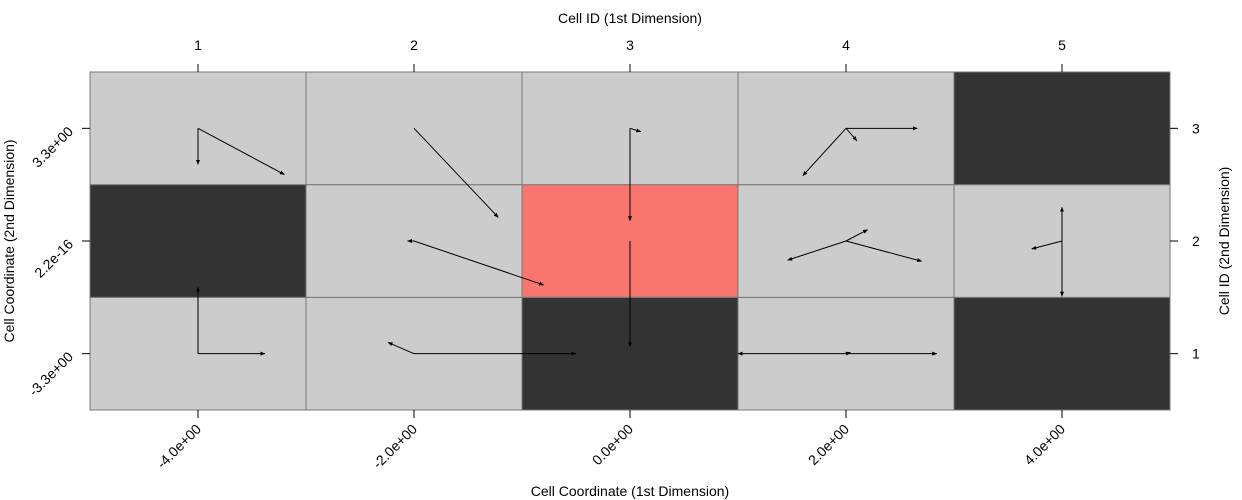 The width and height of the screenshot is (1242, 500). I want to click on top-tick-label: 5, so click(1062, 45).